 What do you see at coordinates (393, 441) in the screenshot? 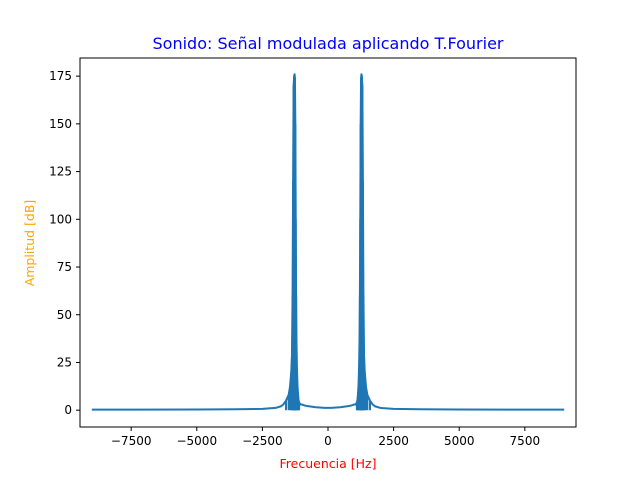
I see `x-tick-label: 2500` at bounding box center [393, 441].